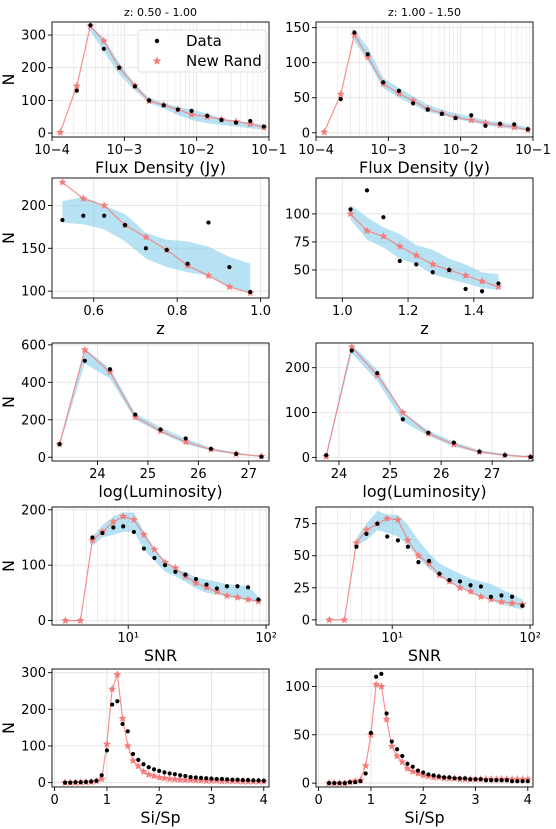 The width and height of the screenshot is (556, 829). Describe the element at coordinates (492, 474) in the screenshot. I see `x-tick-label: 27` at that location.